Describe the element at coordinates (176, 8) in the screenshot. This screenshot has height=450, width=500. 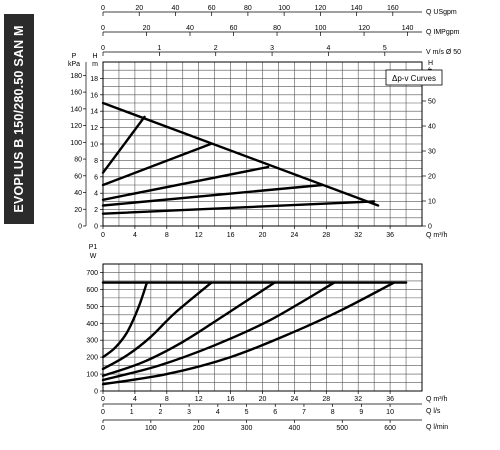
I see `top-aux-tick-label: 40` at that location.